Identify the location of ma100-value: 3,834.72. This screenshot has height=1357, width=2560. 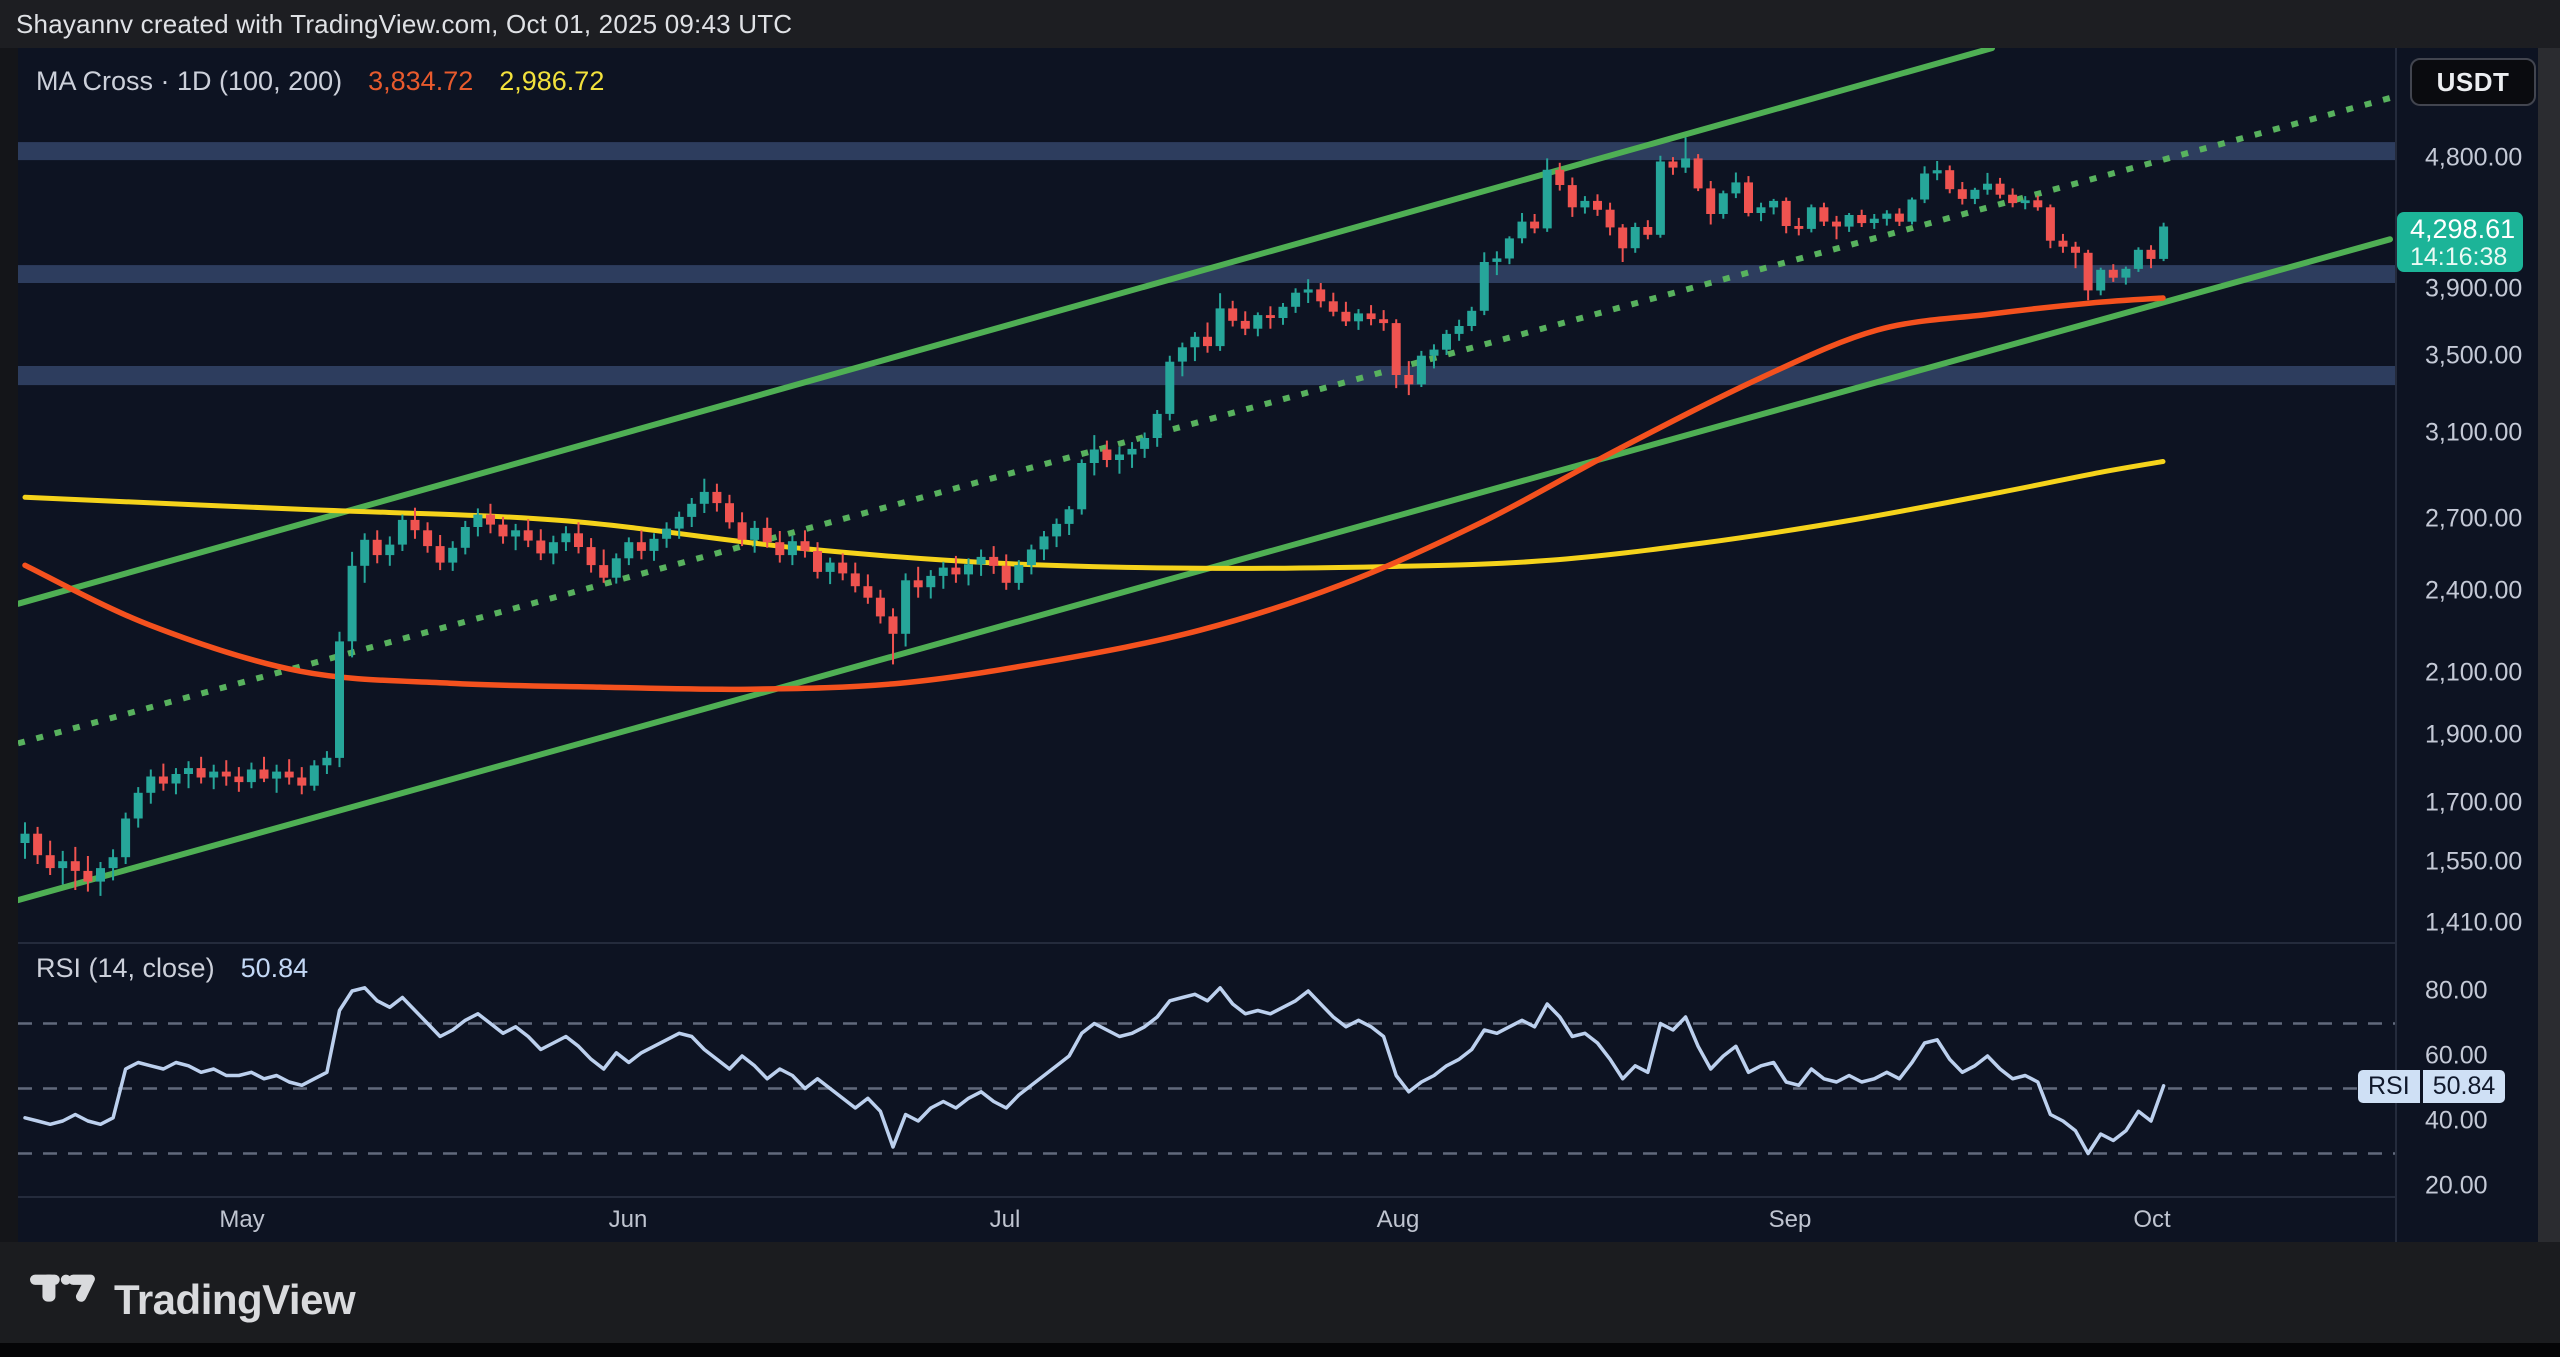
(421, 81).